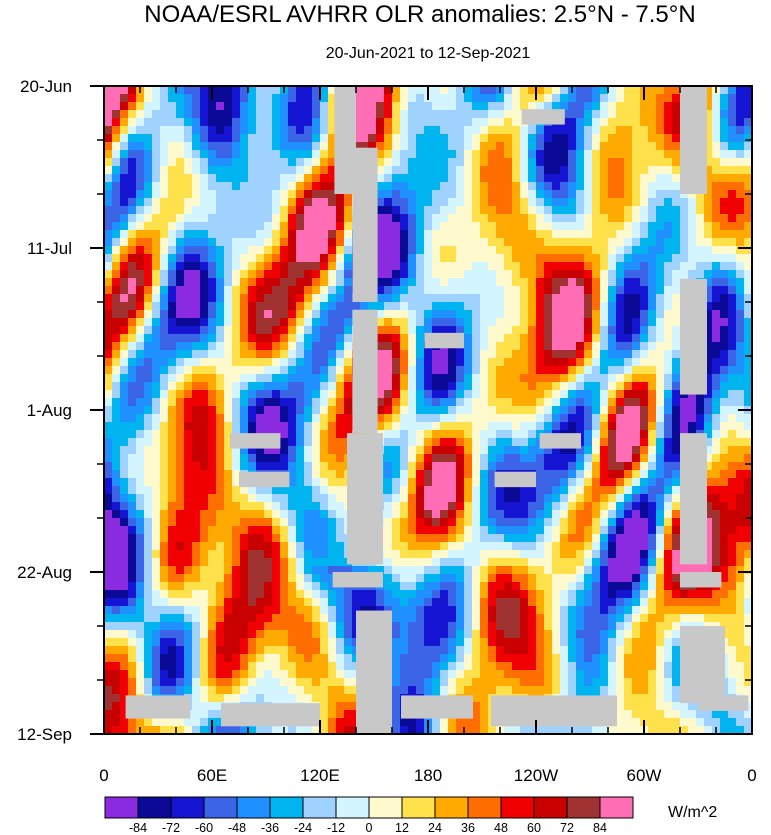 The image size is (771, 835). I want to click on colorbar-label: -12, so click(336, 828).